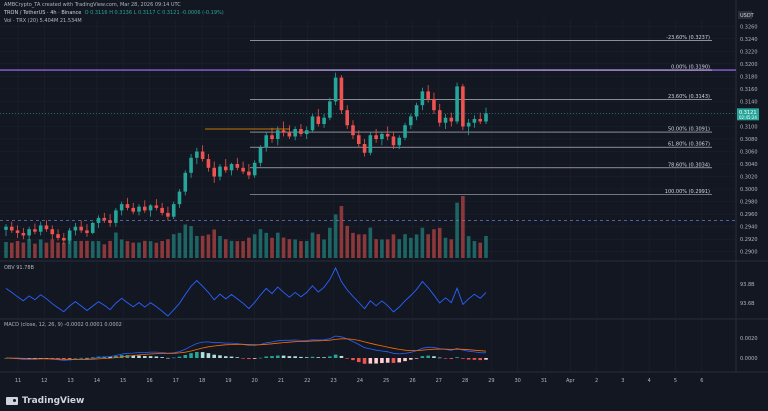 The image size is (768, 411). Describe the element at coordinates (649, 381) in the screenshot. I see `time-tick-label: 4` at that location.